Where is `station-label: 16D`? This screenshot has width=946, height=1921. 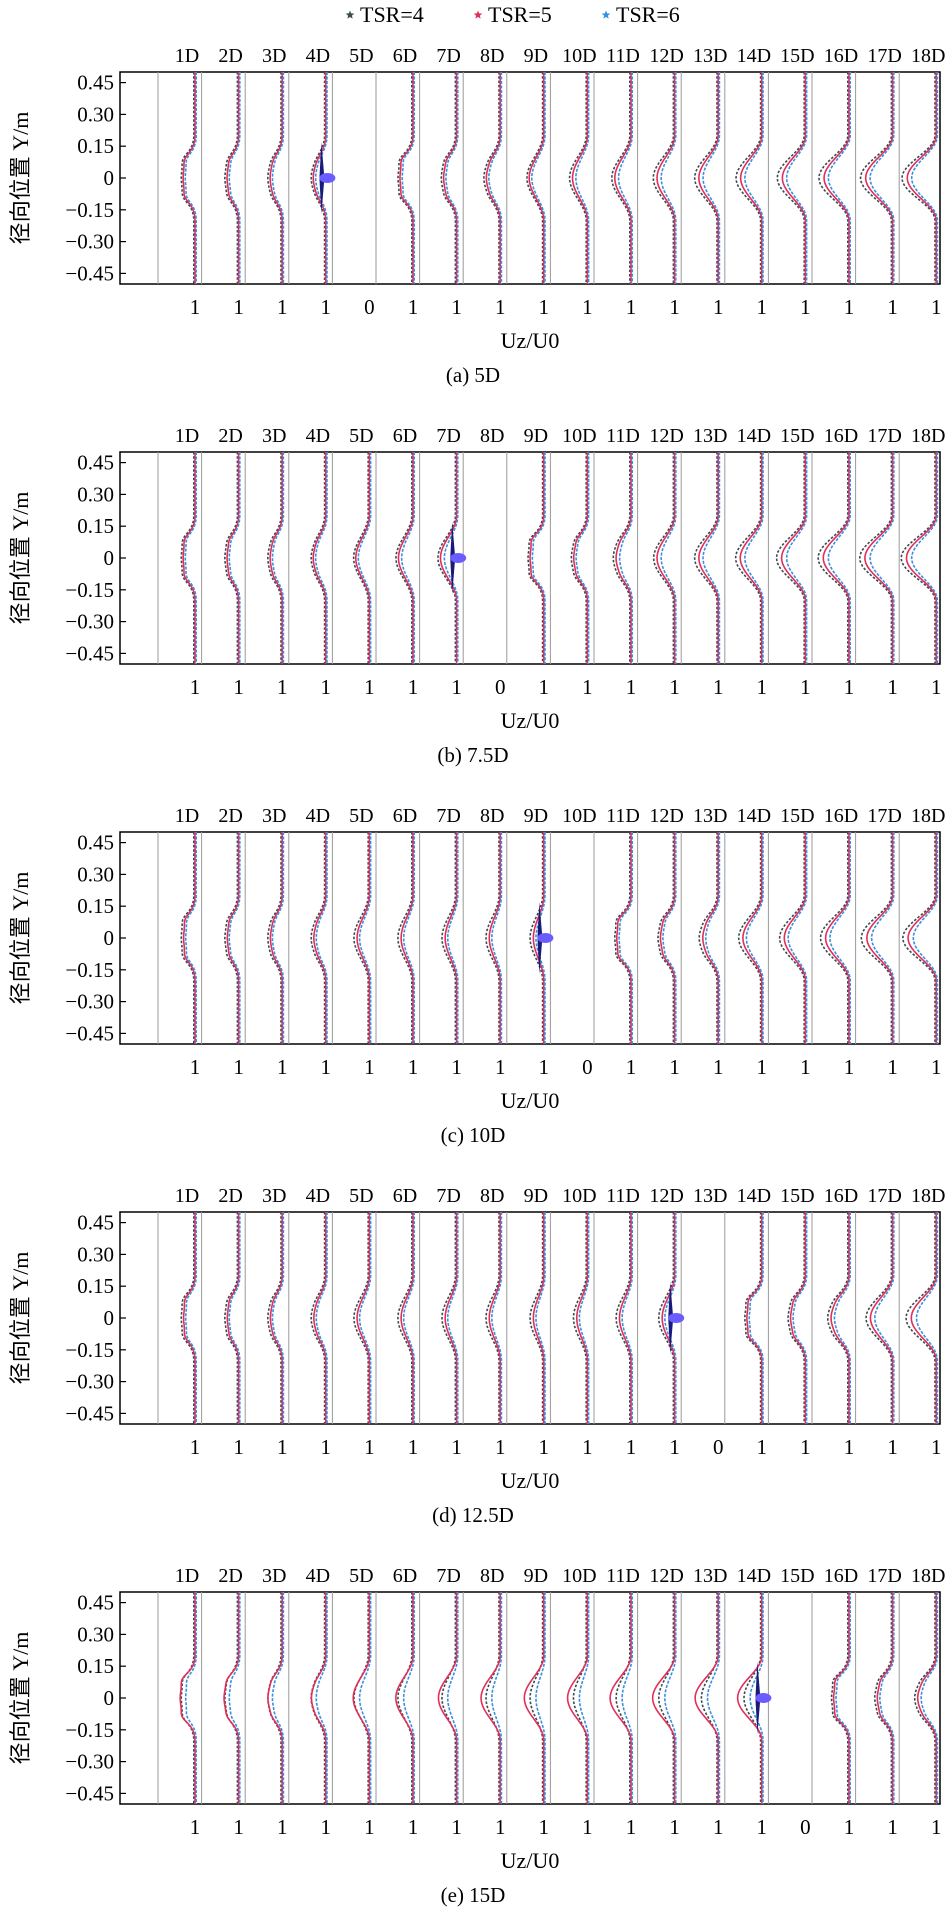
station-label: 16D is located at coordinates (841, 1576).